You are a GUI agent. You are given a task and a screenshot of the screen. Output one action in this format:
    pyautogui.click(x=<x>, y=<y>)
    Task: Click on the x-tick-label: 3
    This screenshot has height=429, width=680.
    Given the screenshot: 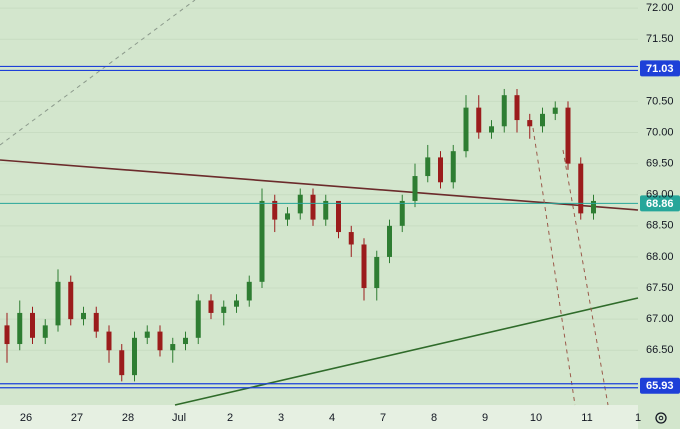 What is the action you would take?
    pyautogui.click(x=281, y=418)
    